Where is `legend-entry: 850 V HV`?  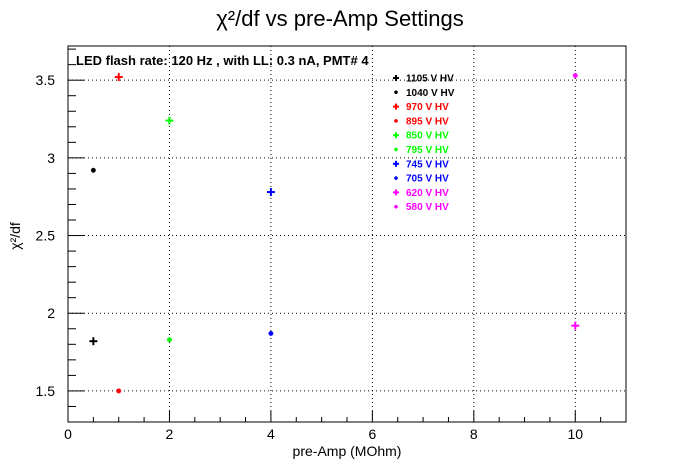 legend-entry: 850 V HV is located at coordinates (421, 136).